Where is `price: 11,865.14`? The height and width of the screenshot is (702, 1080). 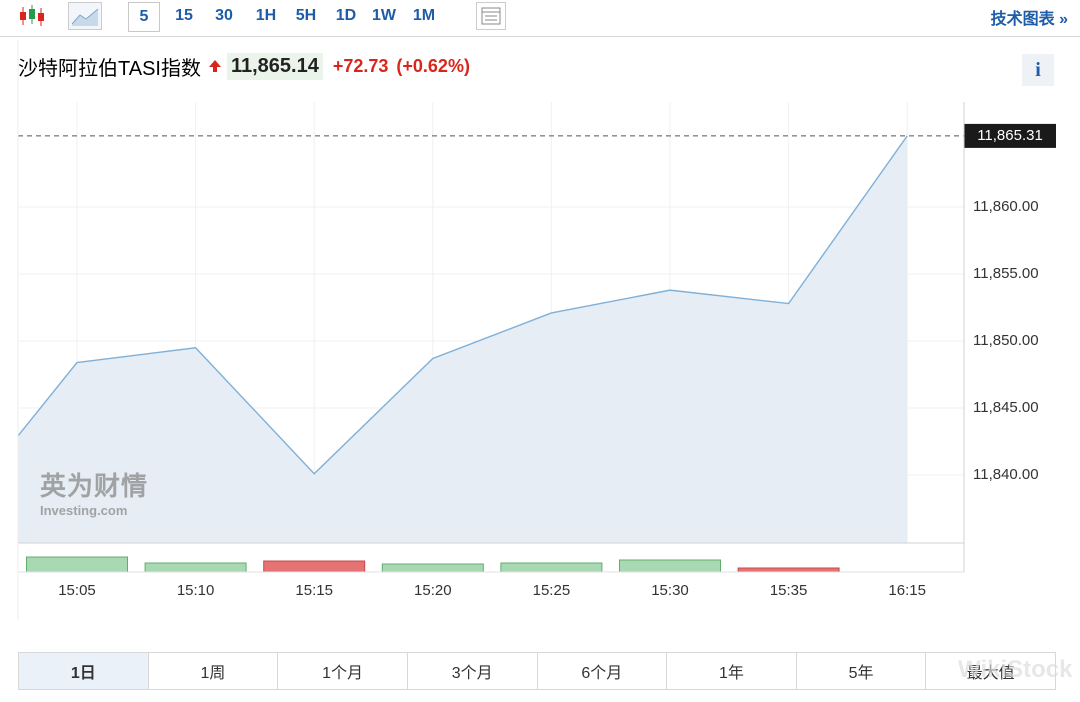 price: 11,865.14 is located at coordinates (274, 66).